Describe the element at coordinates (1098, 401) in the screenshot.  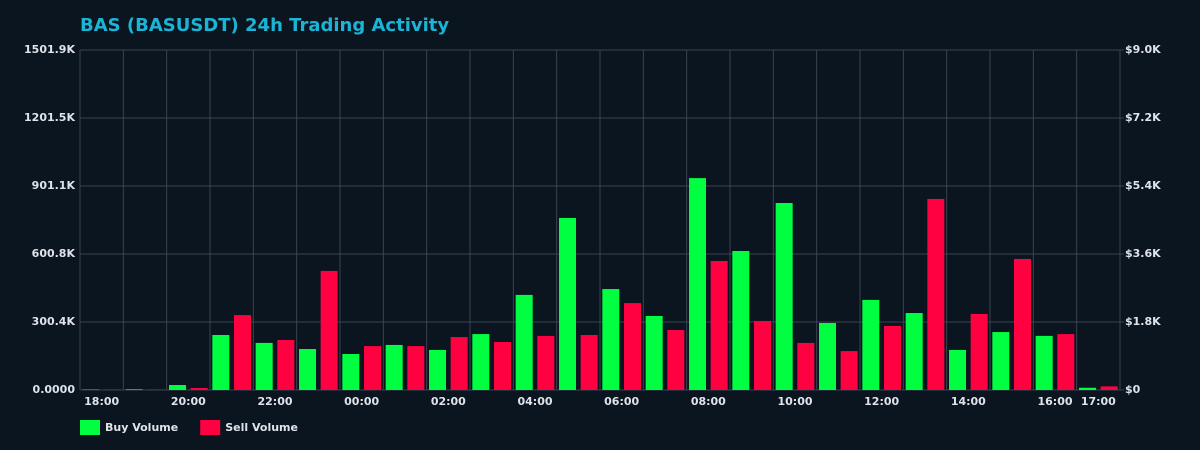
I see `x-tick-label: 17:00` at that location.